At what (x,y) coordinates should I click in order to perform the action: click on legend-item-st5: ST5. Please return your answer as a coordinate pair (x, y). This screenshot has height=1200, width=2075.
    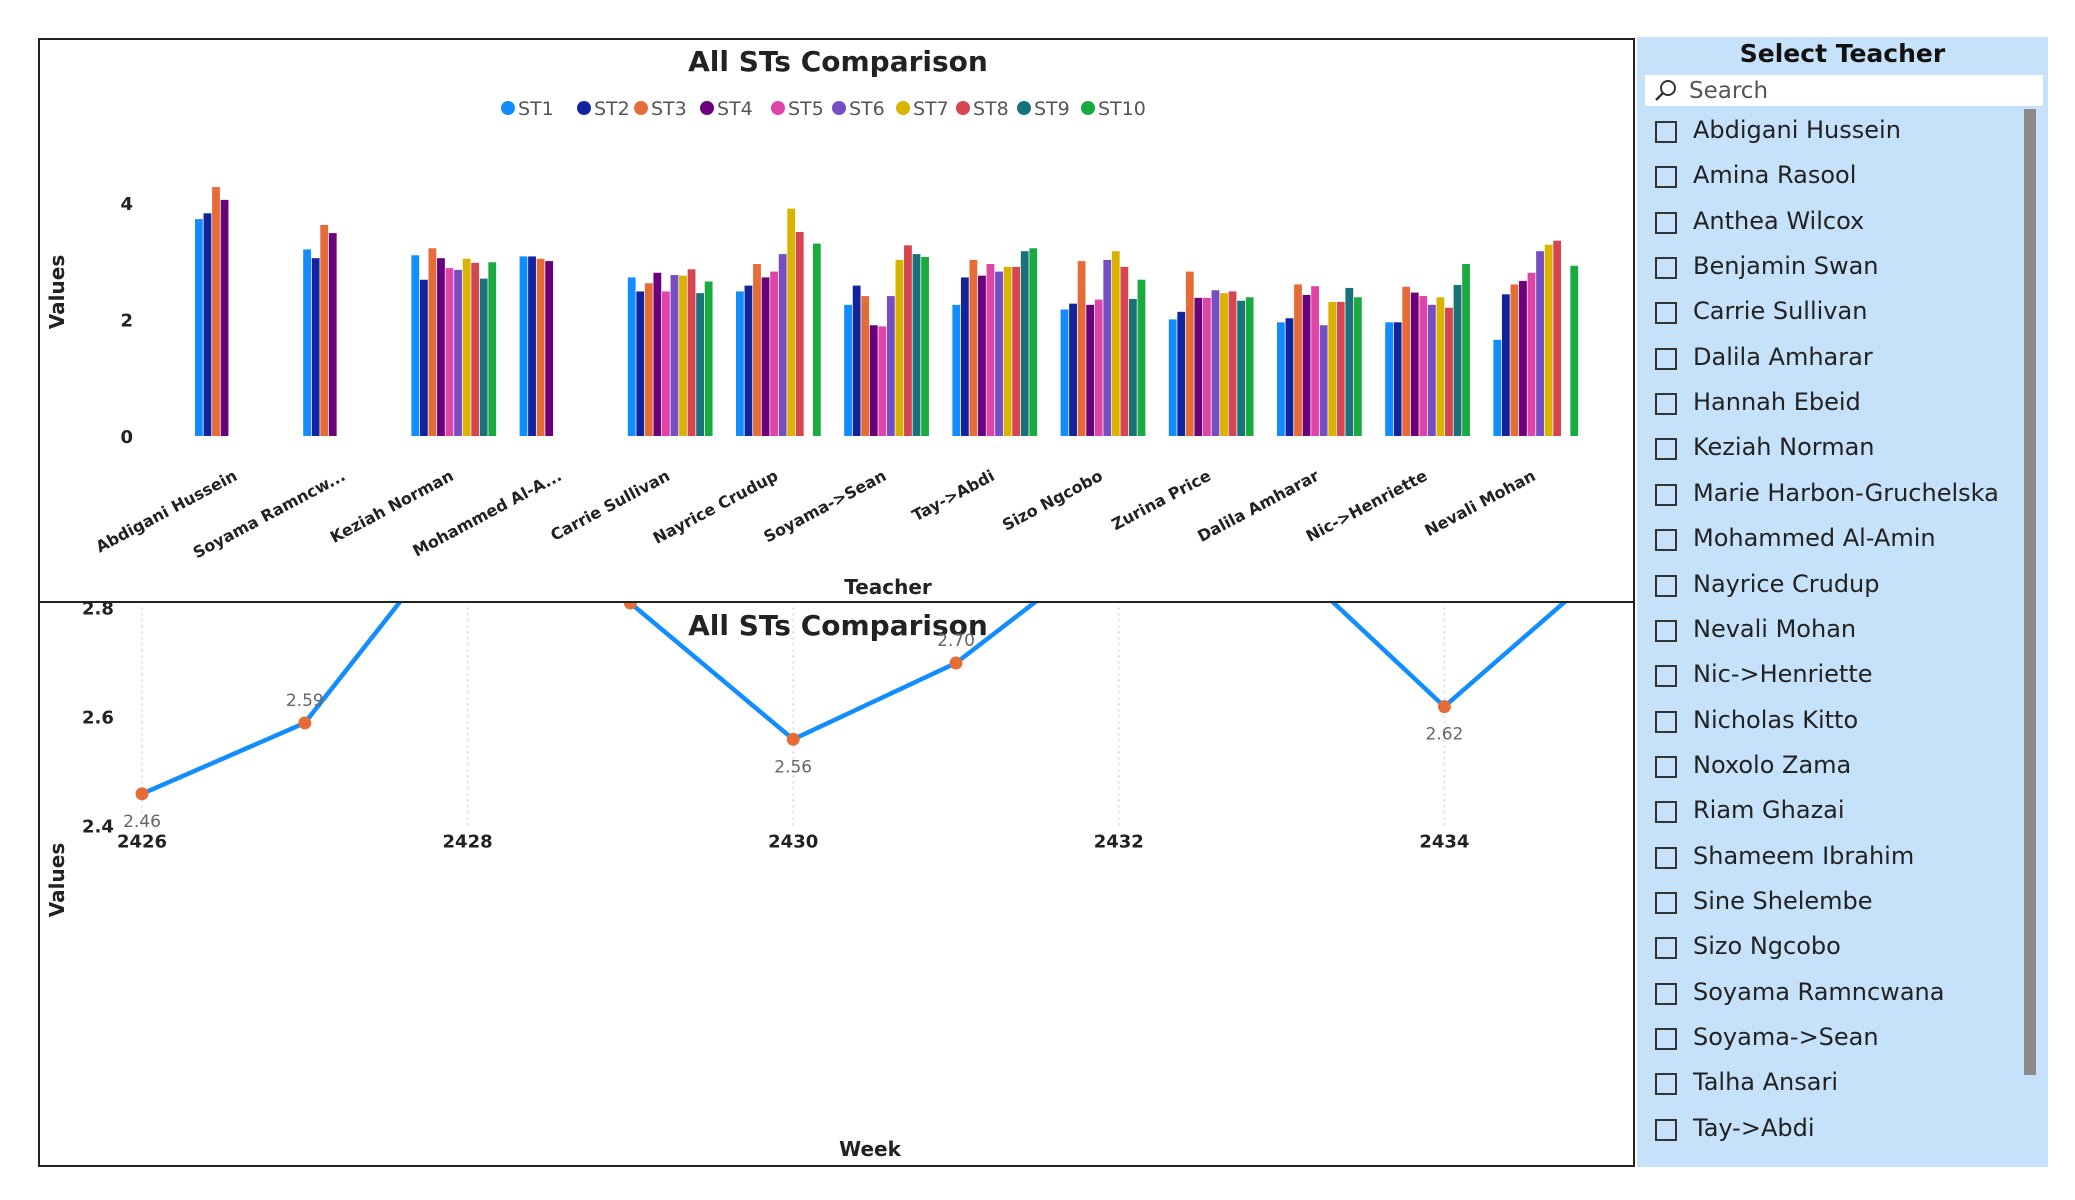
    Looking at the image, I should click on (797, 109).